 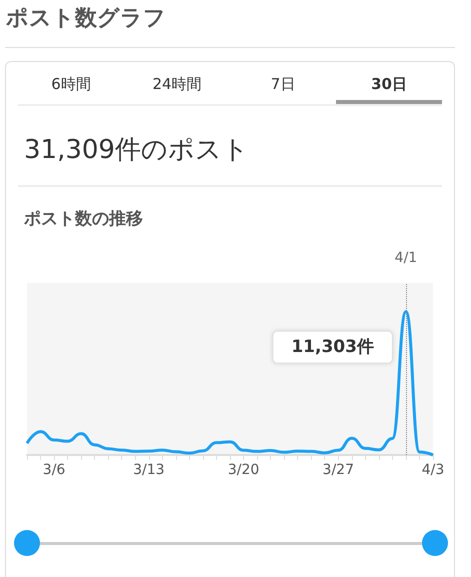 What do you see at coordinates (86, 19) in the screenshot?
I see `chart-title: ポスト数グラフ` at bounding box center [86, 19].